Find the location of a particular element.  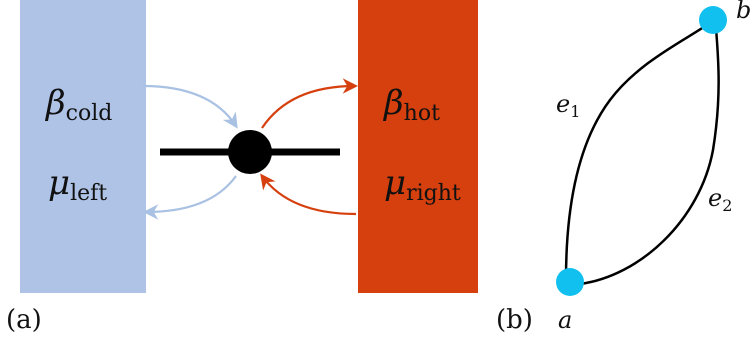

beta-hot-label: βhot is located at coordinates (411, 104).